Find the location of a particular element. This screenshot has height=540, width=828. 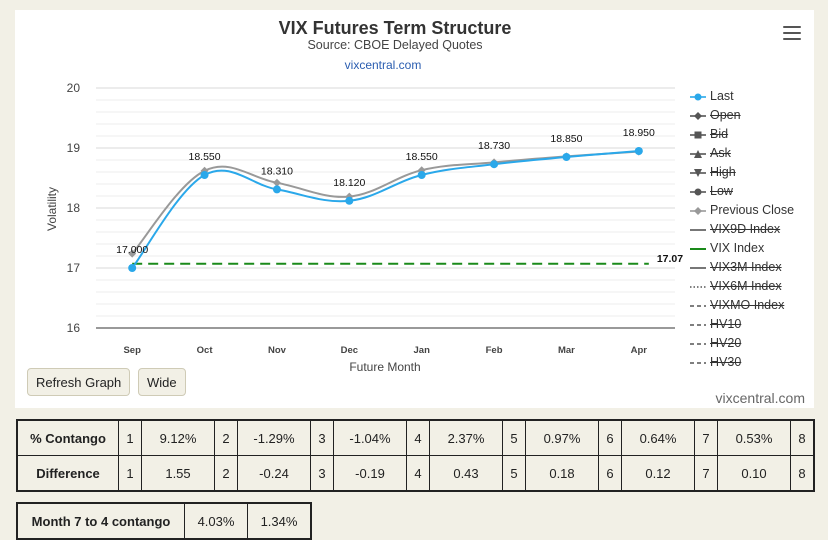

value-cell: 1.55 is located at coordinates (178, 473).